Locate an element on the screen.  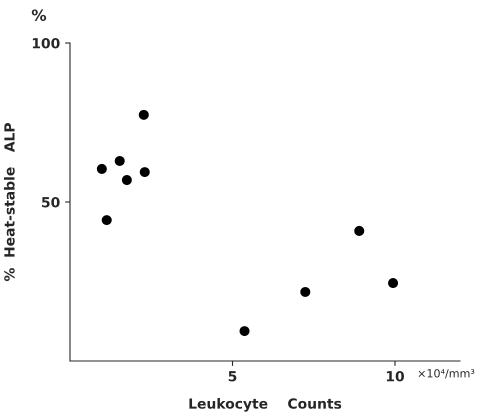
y-axis-title: % Heat-stable ALP is located at coordinates (9, 202).